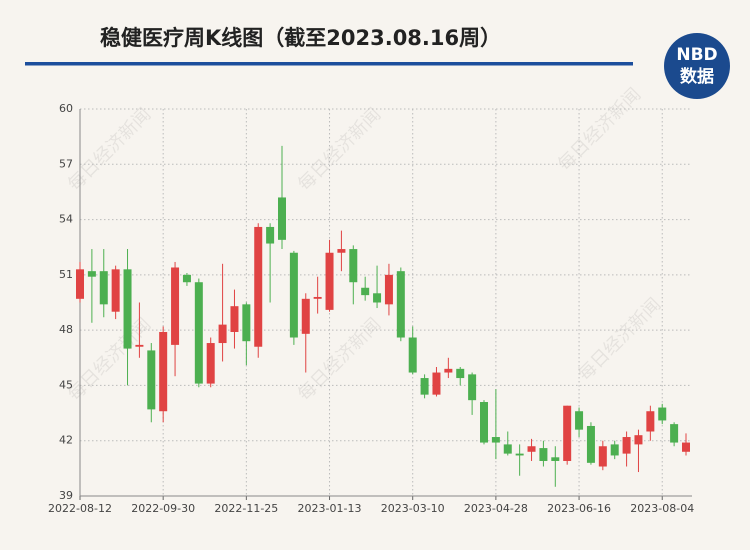 This screenshot has height=550, width=750. I want to click on y-tick-label: 60, so click(66, 108).